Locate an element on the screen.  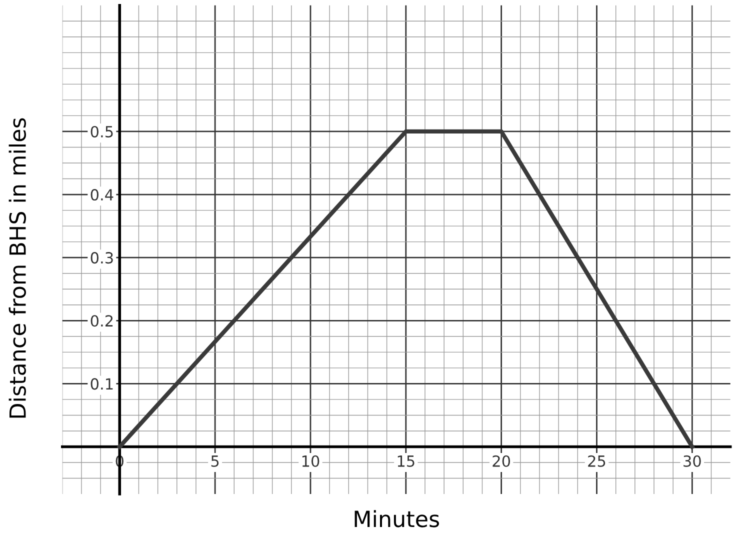
y-tick-label: 0.3 is located at coordinates (101, 258).